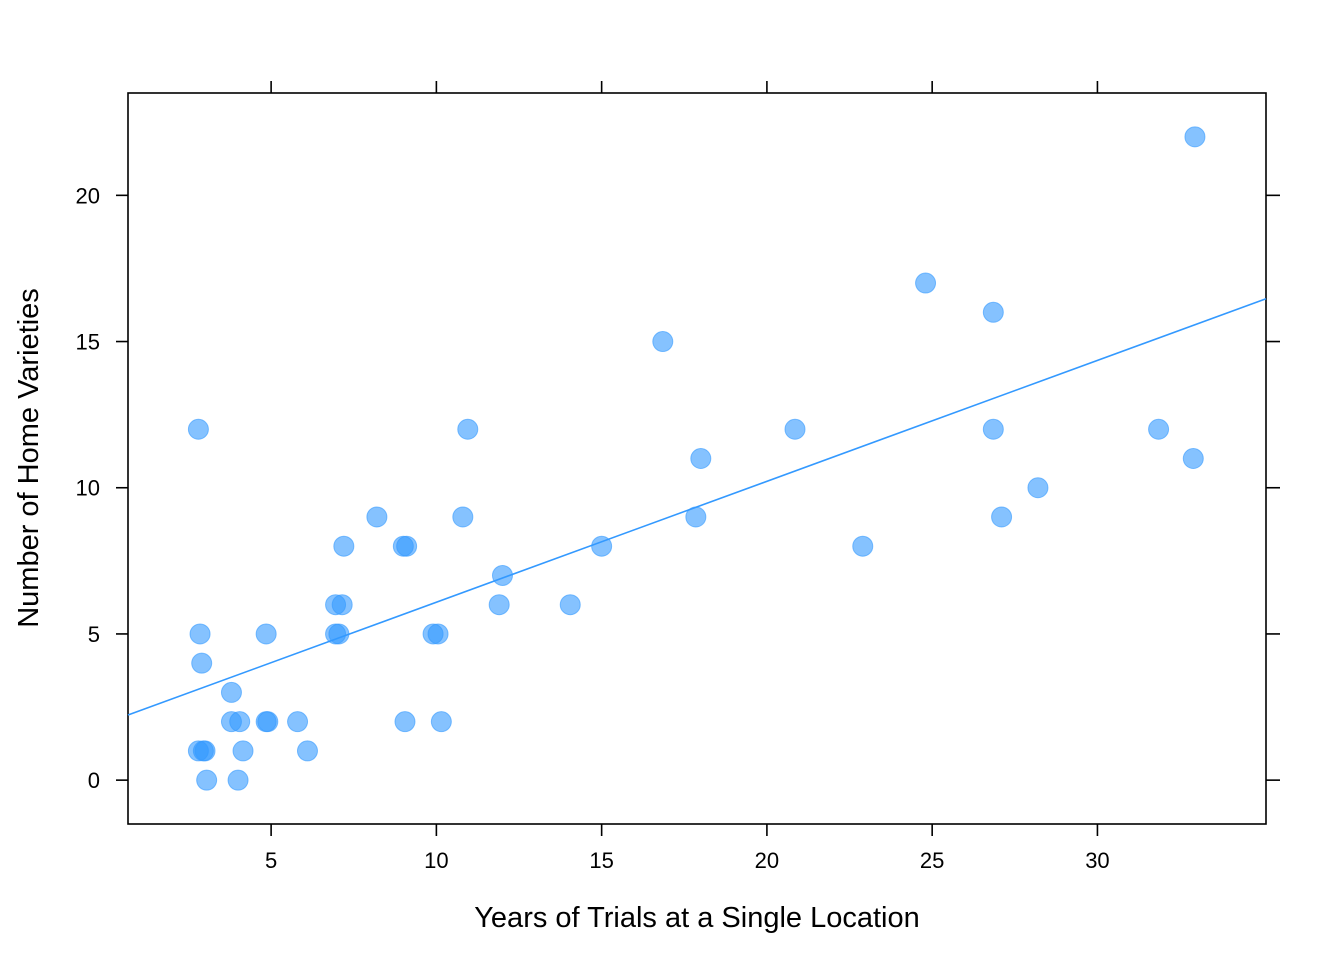  What do you see at coordinates (696, 918) in the screenshot?
I see `x-axis-title: Years of Trials at a Single Location` at bounding box center [696, 918].